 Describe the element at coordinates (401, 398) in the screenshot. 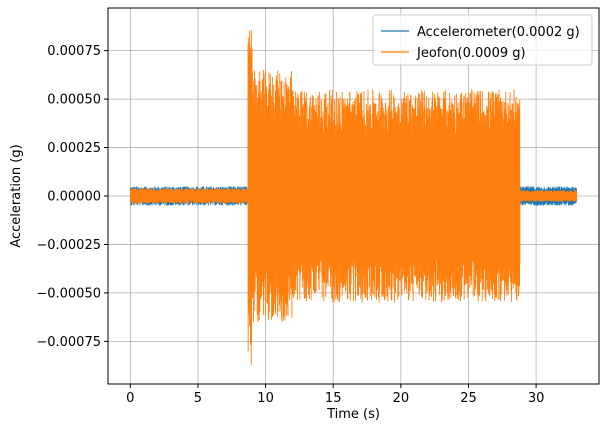

I see `x-tick-label: 20` at that location.